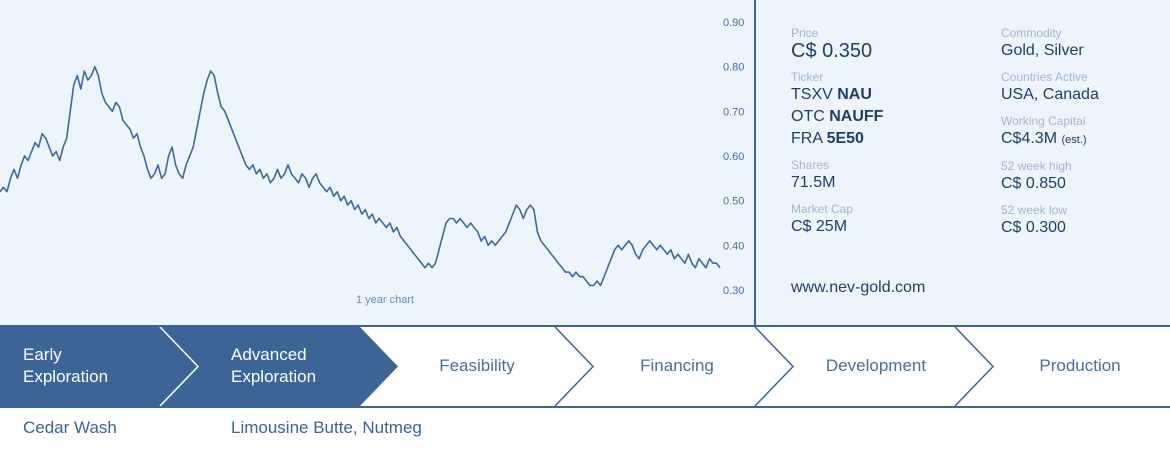 The image size is (1170, 450). I want to click on y-tick-label: 0.70, so click(733, 112).